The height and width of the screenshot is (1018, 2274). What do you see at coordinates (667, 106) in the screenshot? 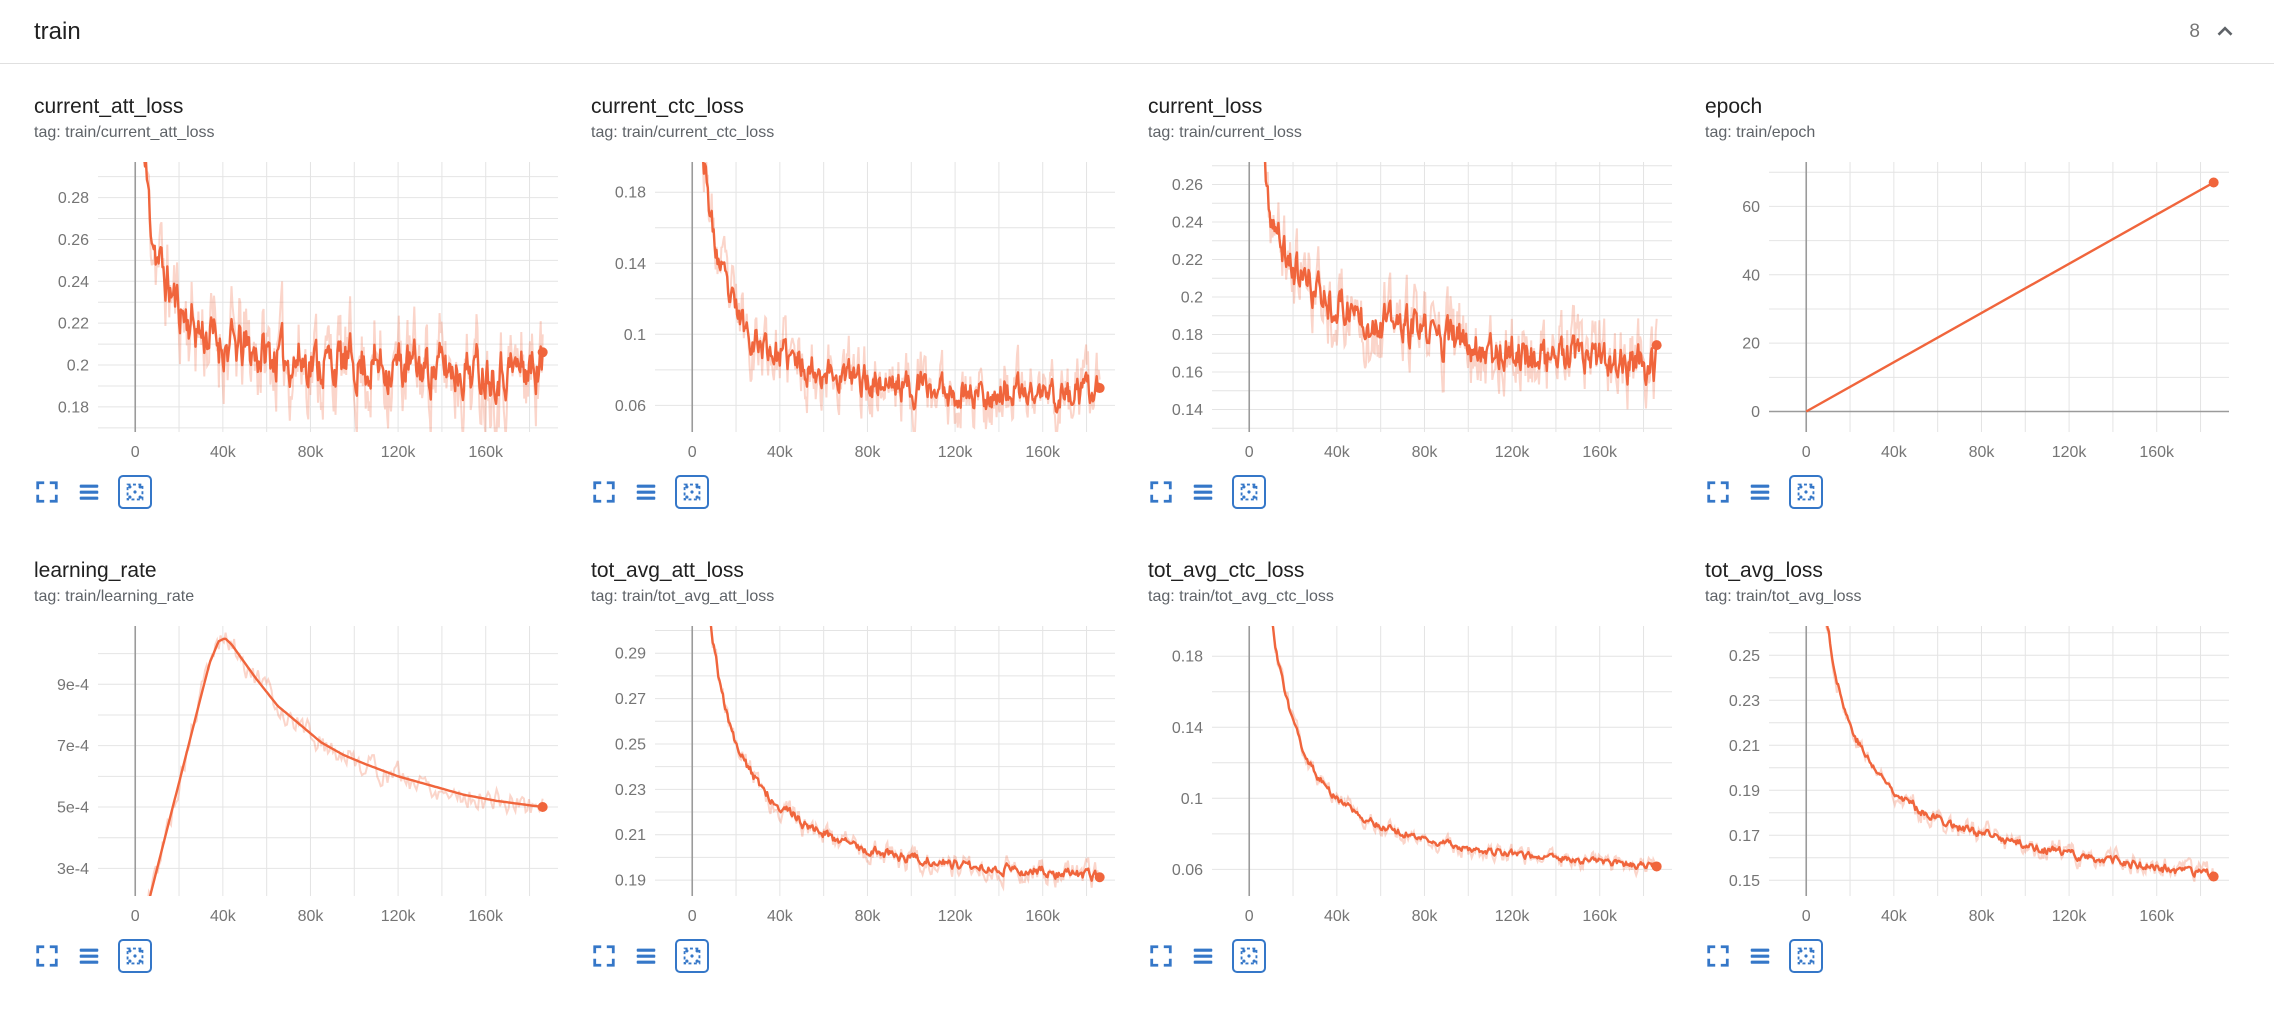
I see `chart-title: current_ctc_loss` at bounding box center [667, 106].